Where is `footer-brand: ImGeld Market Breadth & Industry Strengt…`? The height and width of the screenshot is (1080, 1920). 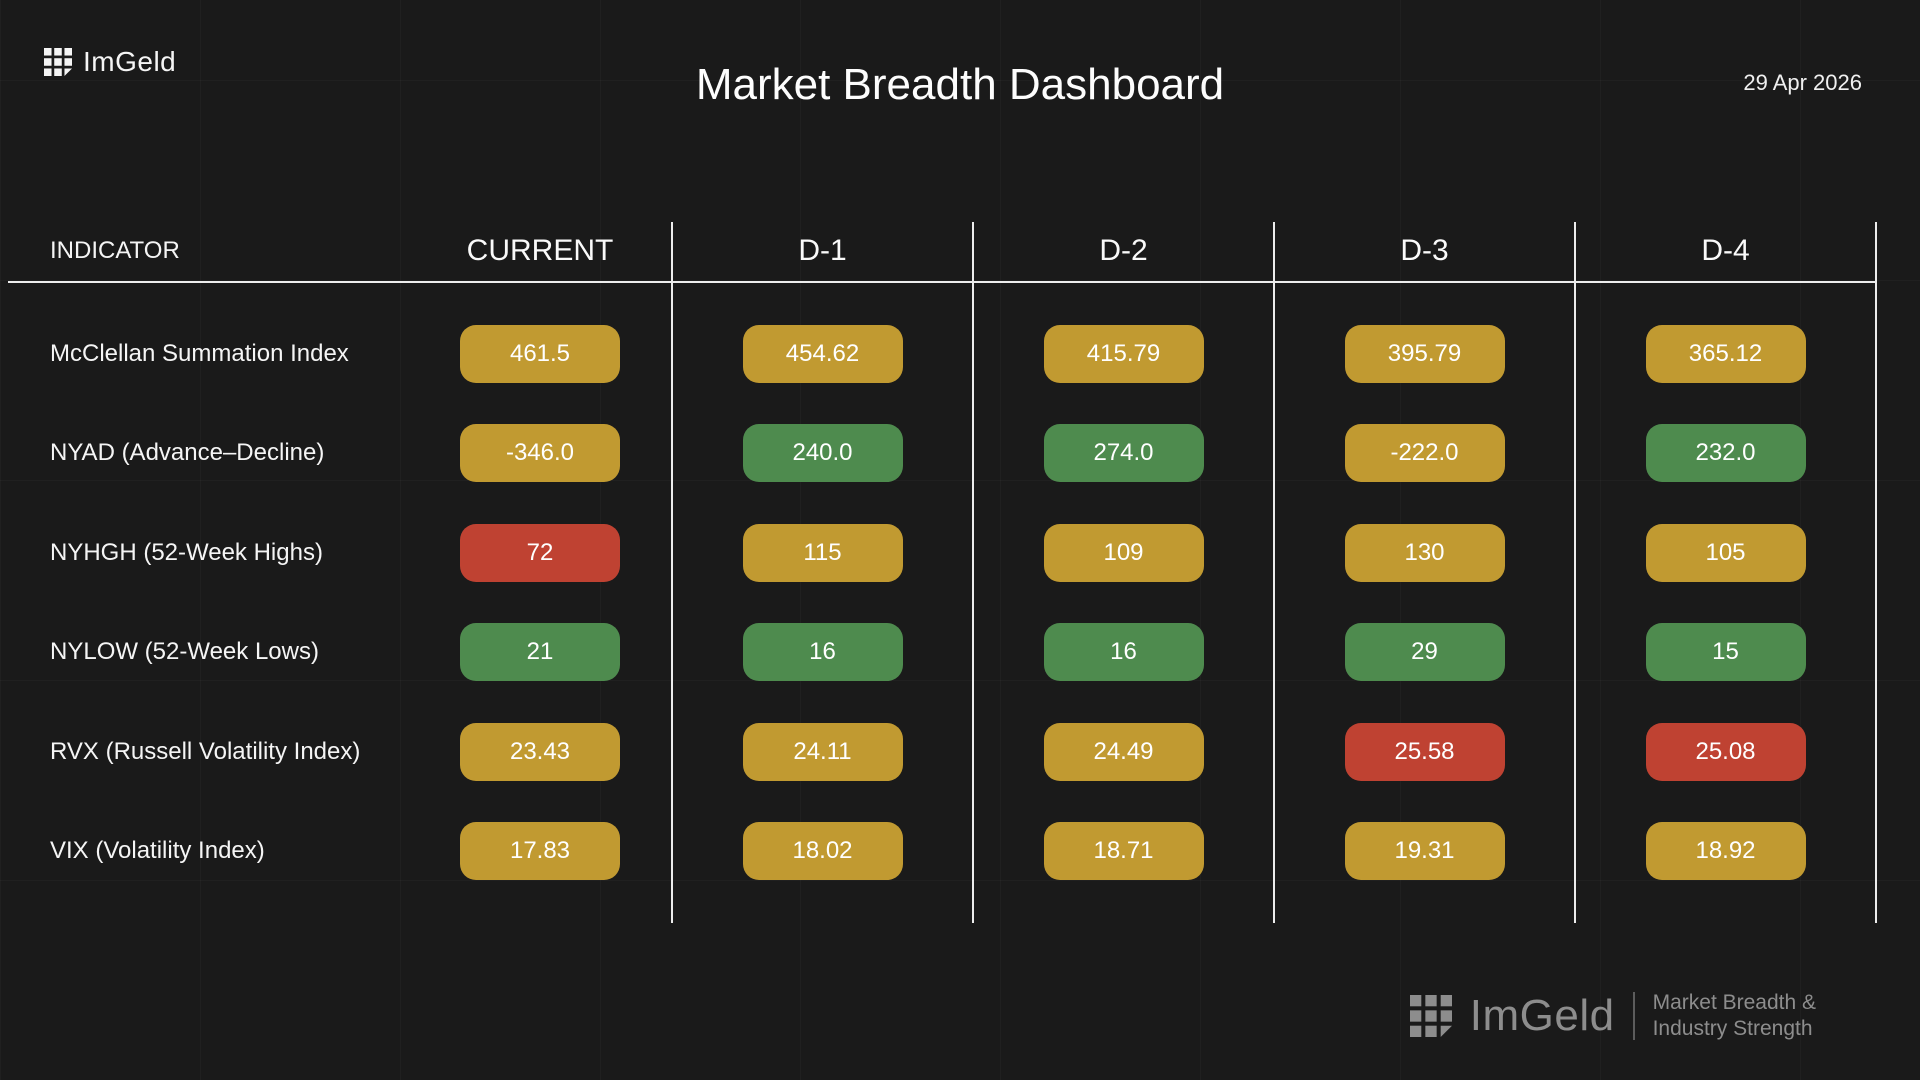
footer-brand: ImGeld Market Breadth & Industry Strengt… is located at coordinates (1612, 1016).